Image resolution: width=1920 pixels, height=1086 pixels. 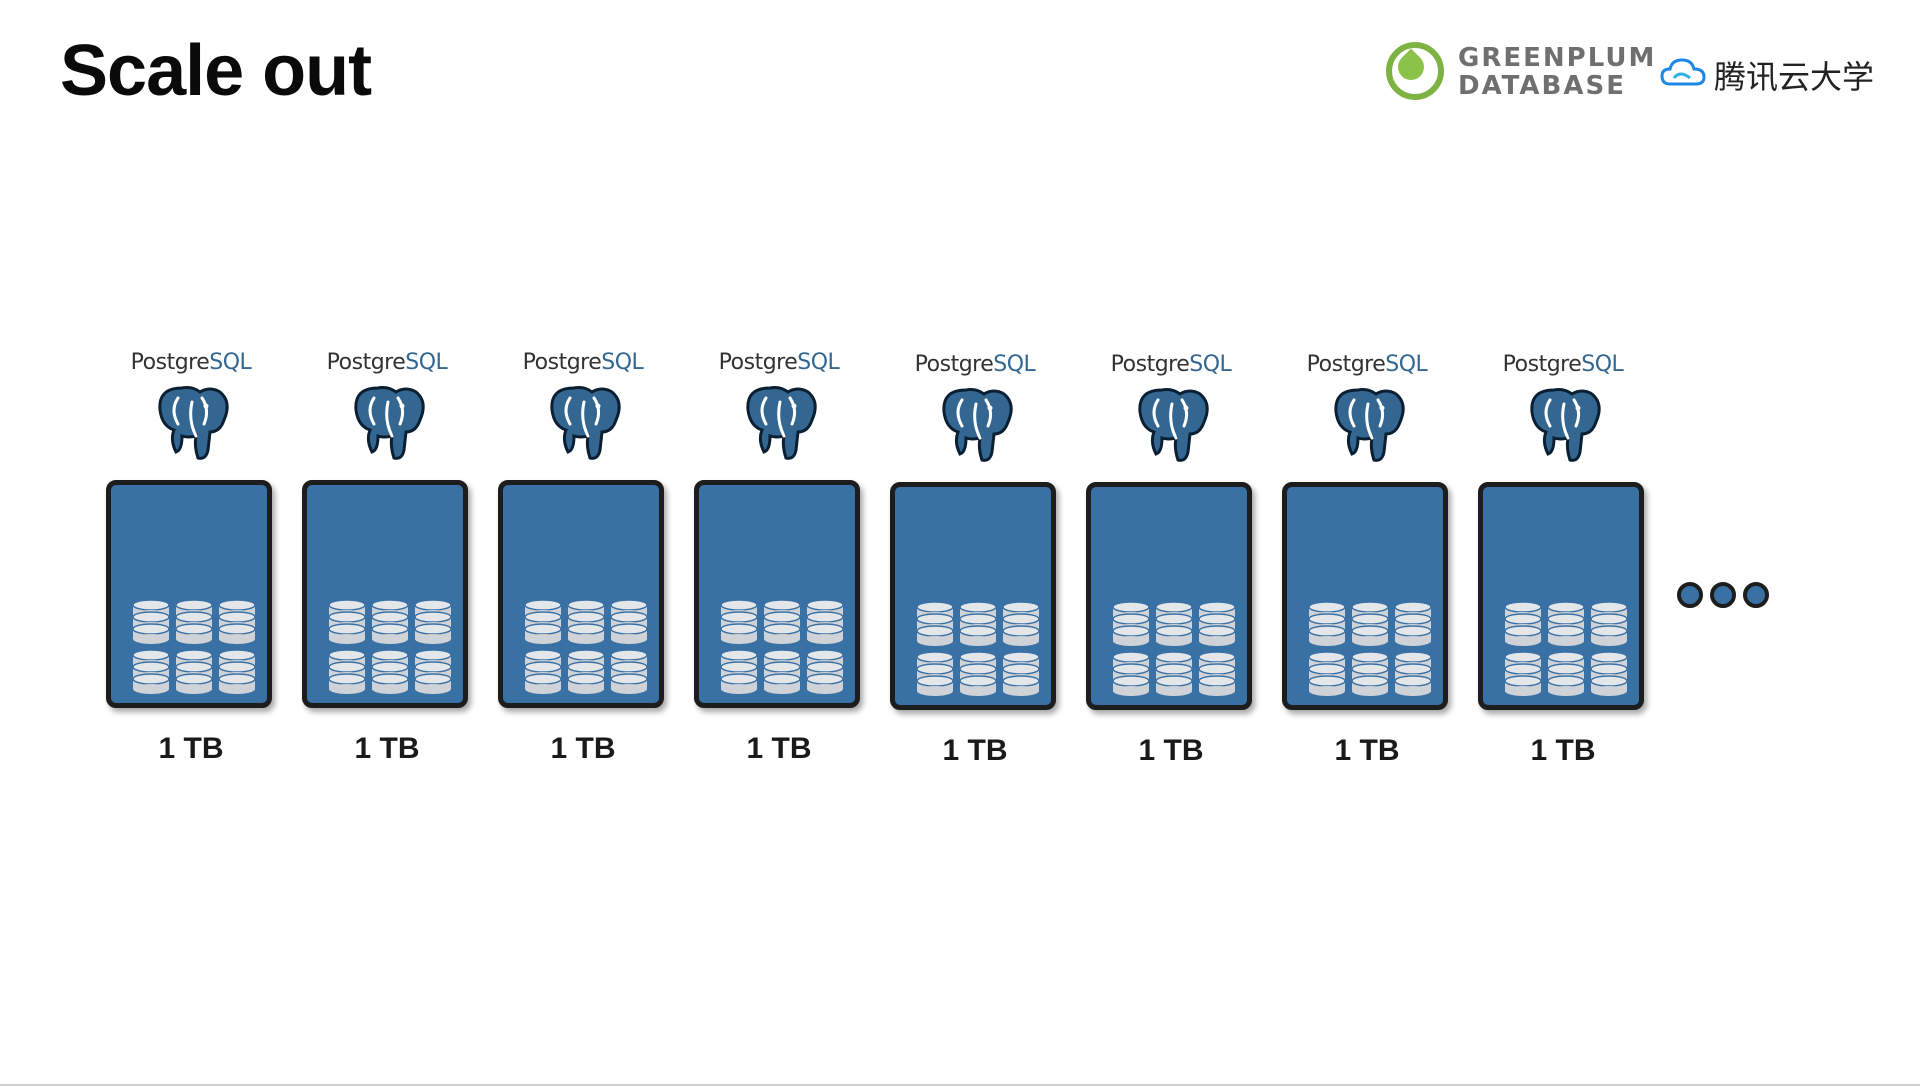 I want to click on tencent-cloud-logo: 腾讯云大学, so click(x=1775, y=73).